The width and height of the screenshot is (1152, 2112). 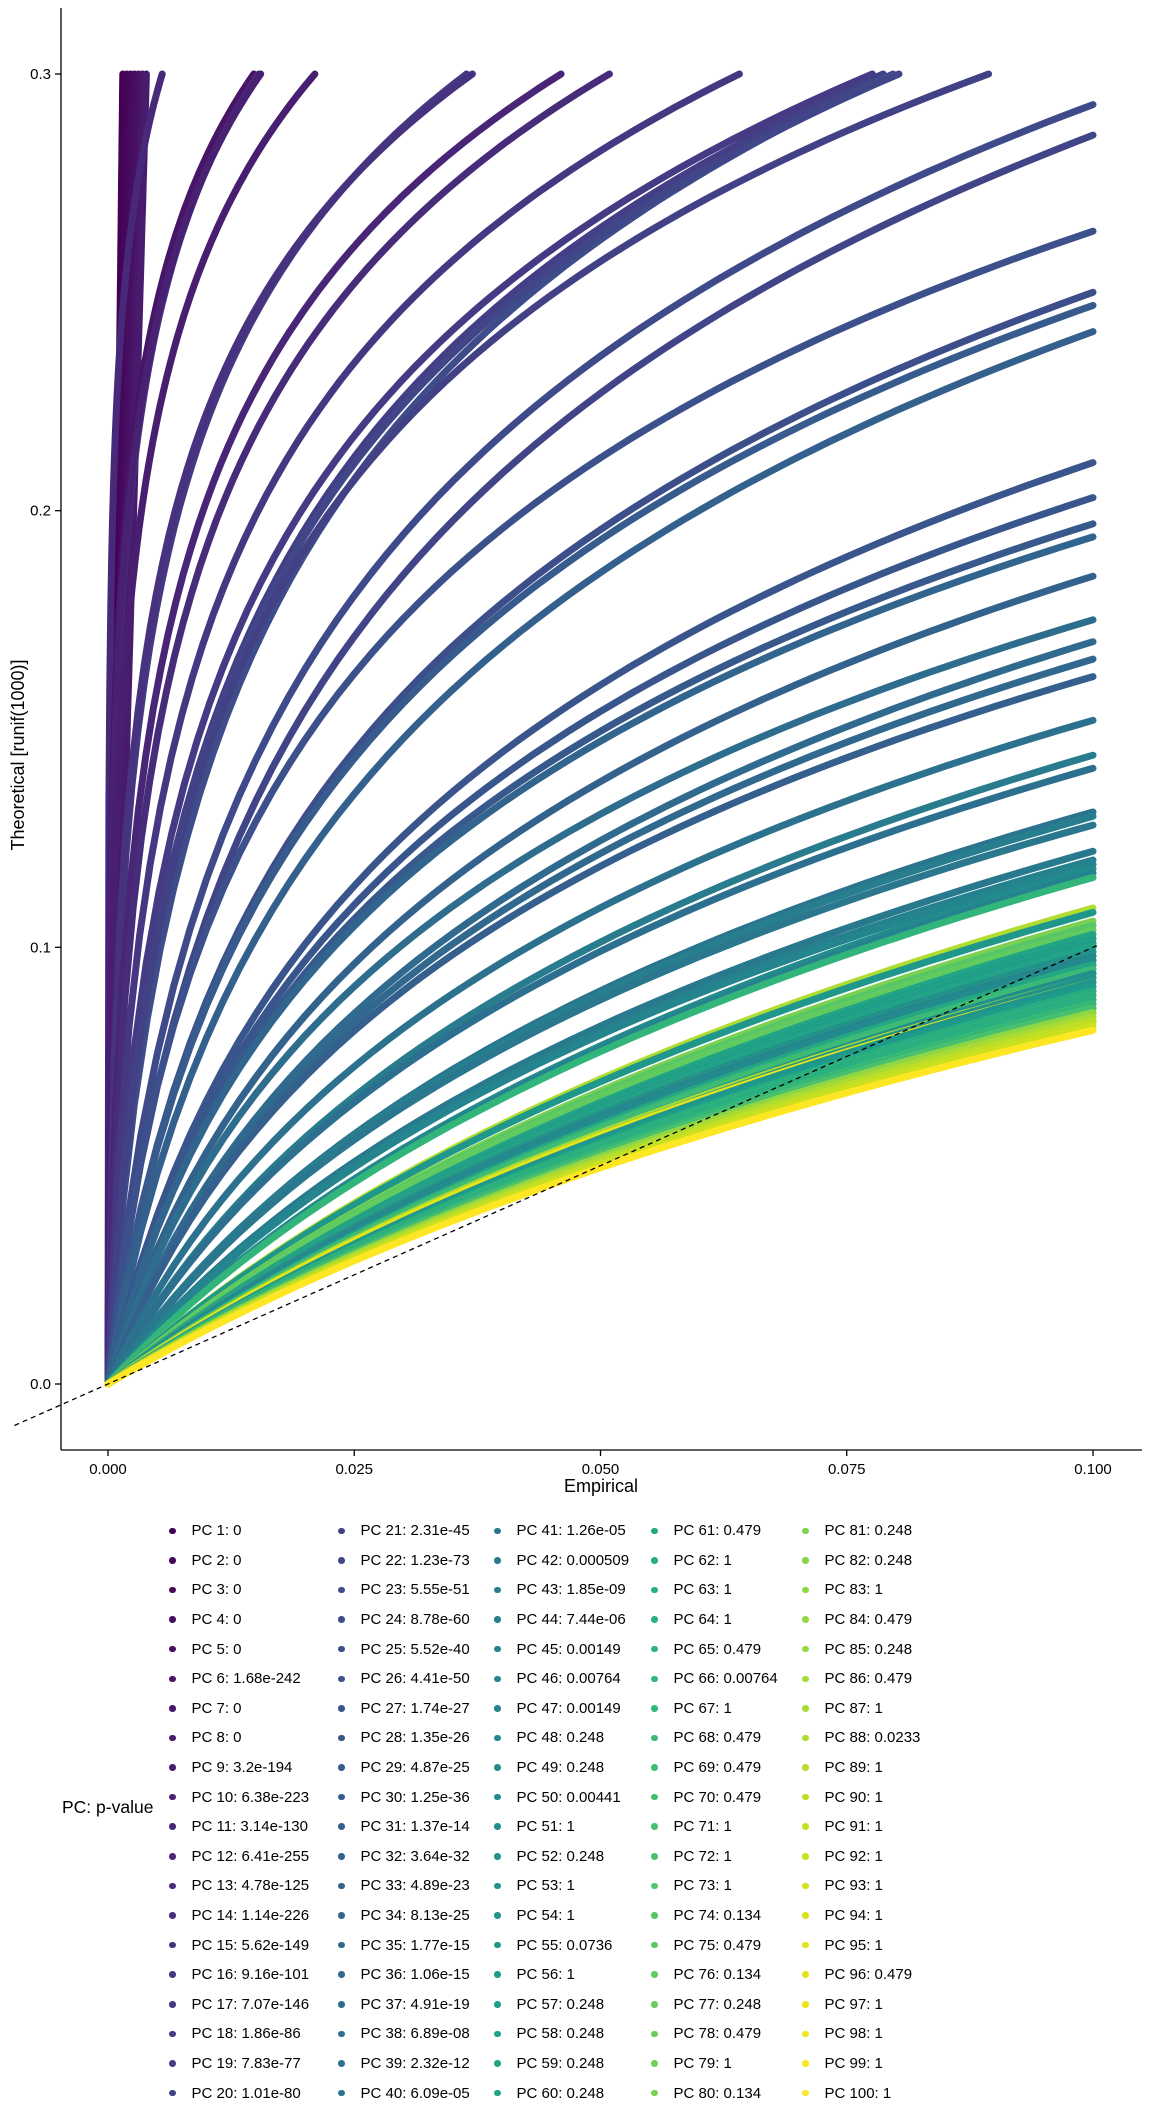 I want to click on legend-label: PC 52: 0.248, so click(x=560, y=1856).